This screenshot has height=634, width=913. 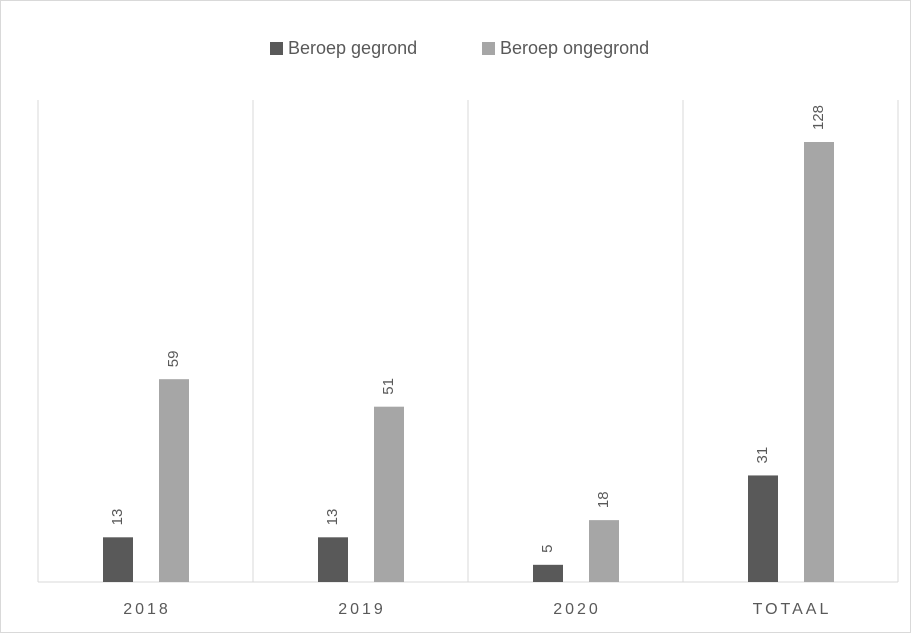 I want to click on x-tick-label: TOTAAL, so click(x=792, y=609).